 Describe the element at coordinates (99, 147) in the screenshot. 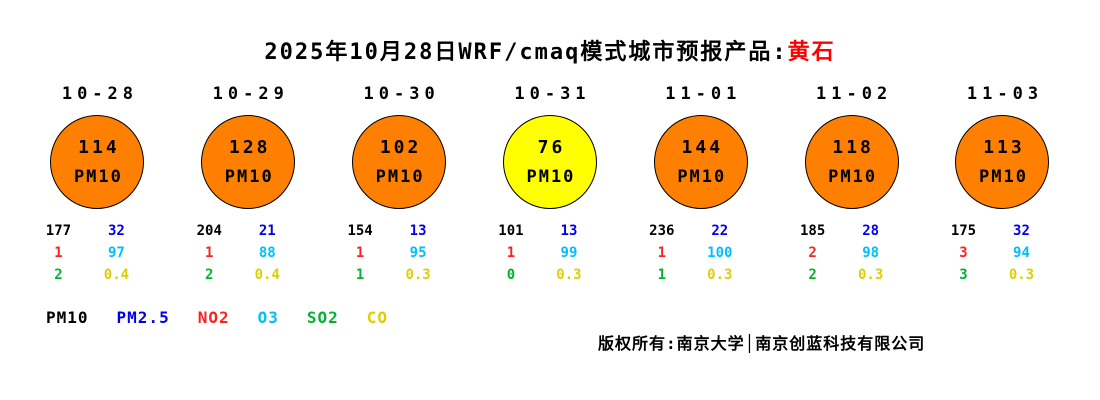

I see `circle-value: 114` at that location.